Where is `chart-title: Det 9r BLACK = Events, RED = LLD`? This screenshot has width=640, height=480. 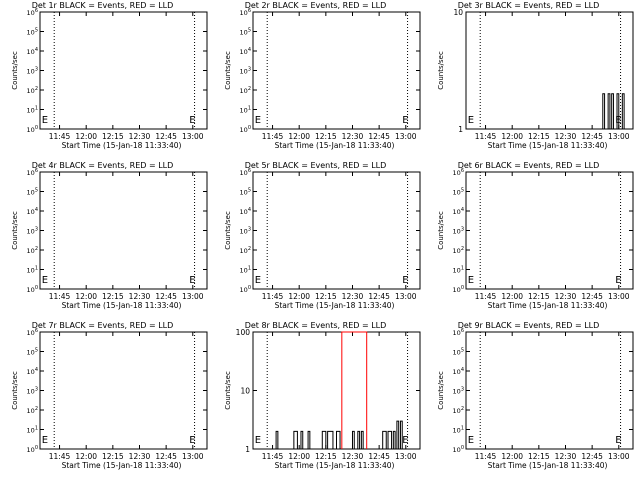
chart-title: Det 9r BLACK = Events, RED = LLD is located at coordinates (529, 325).